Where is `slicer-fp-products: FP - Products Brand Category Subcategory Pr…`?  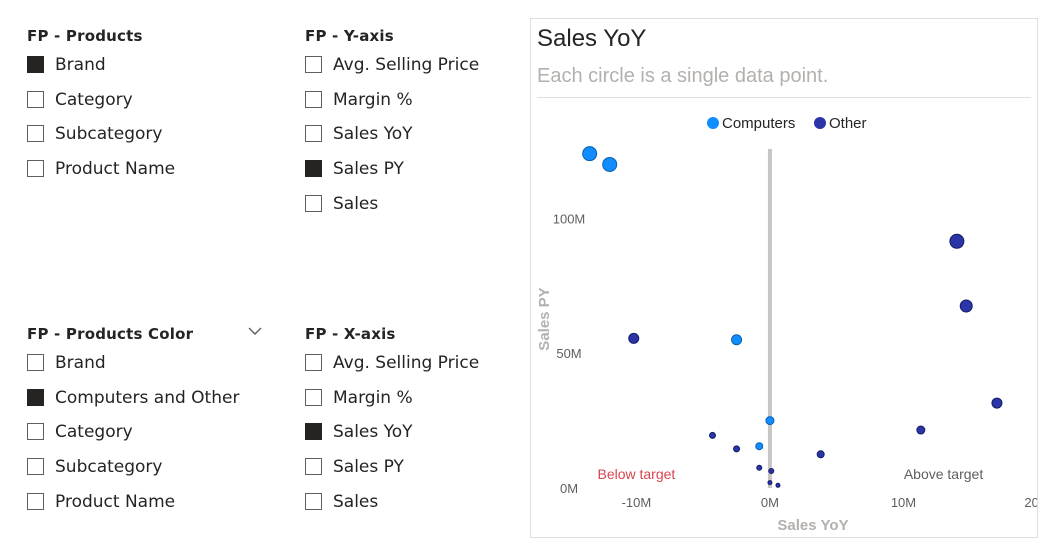 slicer-fp-products: FP - Products Brand Category Subcategory Pr… is located at coordinates (142, 110).